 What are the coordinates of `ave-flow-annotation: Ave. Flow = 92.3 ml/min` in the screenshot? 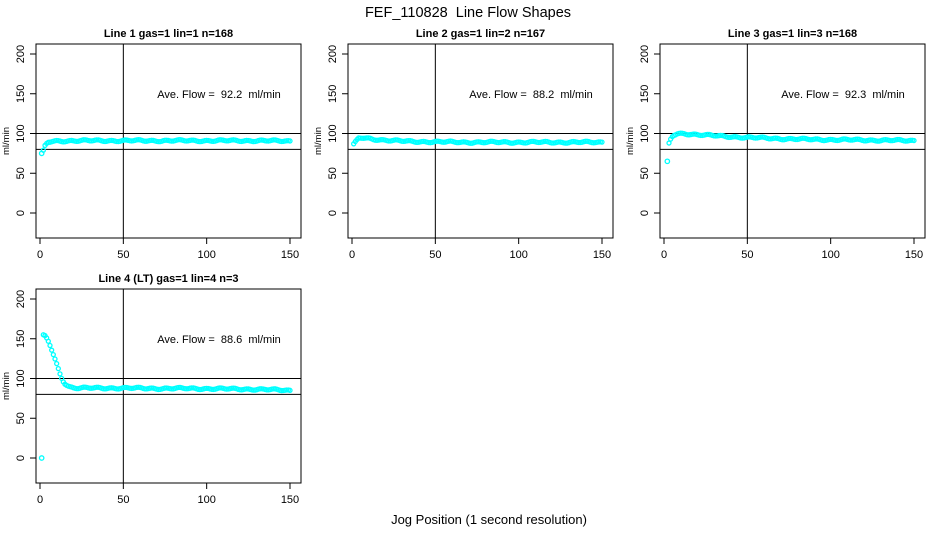 It's located at (843, 95).